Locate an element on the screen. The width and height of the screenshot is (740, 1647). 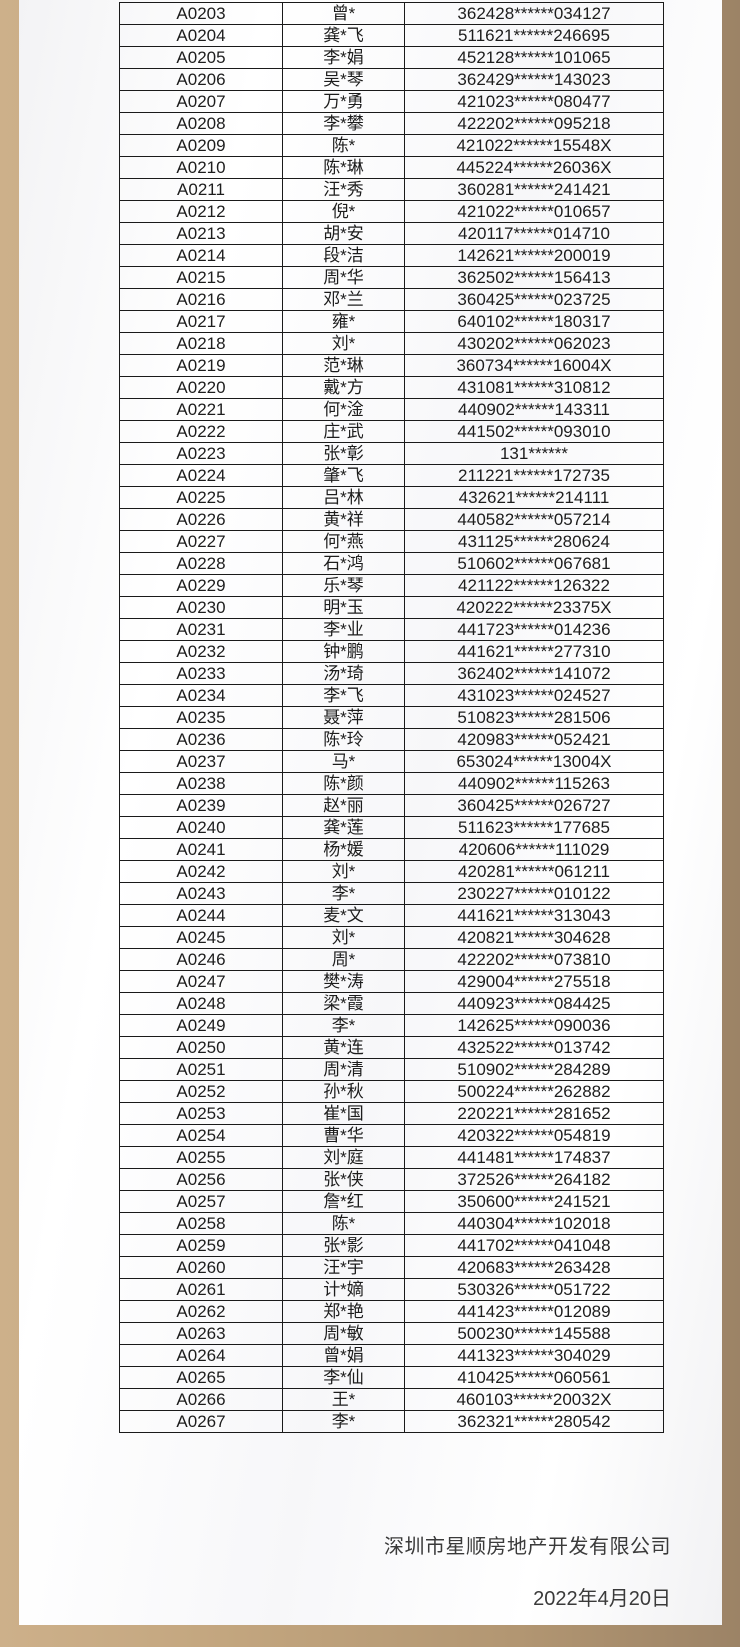
serial-number-cell: A0206 is located at coordinates (201, 79).